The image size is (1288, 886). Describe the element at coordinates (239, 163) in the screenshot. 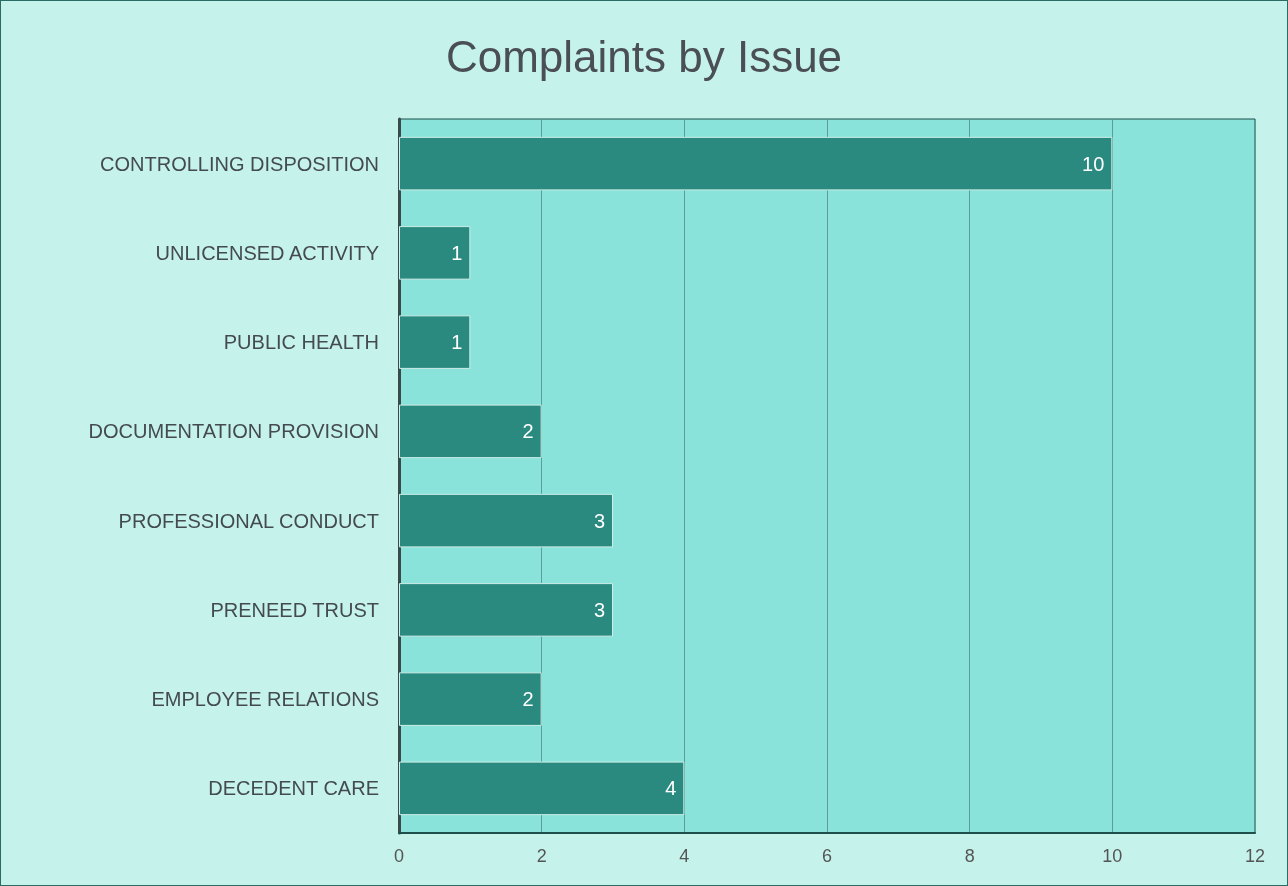

I see `y-tick-label: CONTROLLING DISPOSITION` at that location.